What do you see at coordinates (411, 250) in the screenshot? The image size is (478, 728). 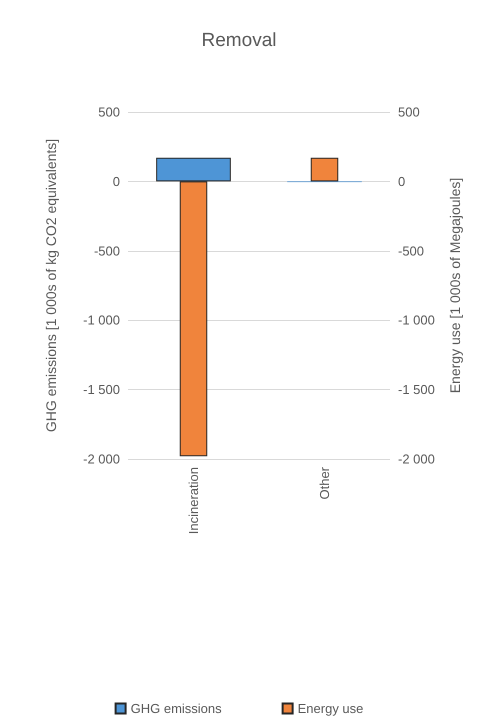 I see `y2-tick-label: -500` at bounding box center [411, 250].